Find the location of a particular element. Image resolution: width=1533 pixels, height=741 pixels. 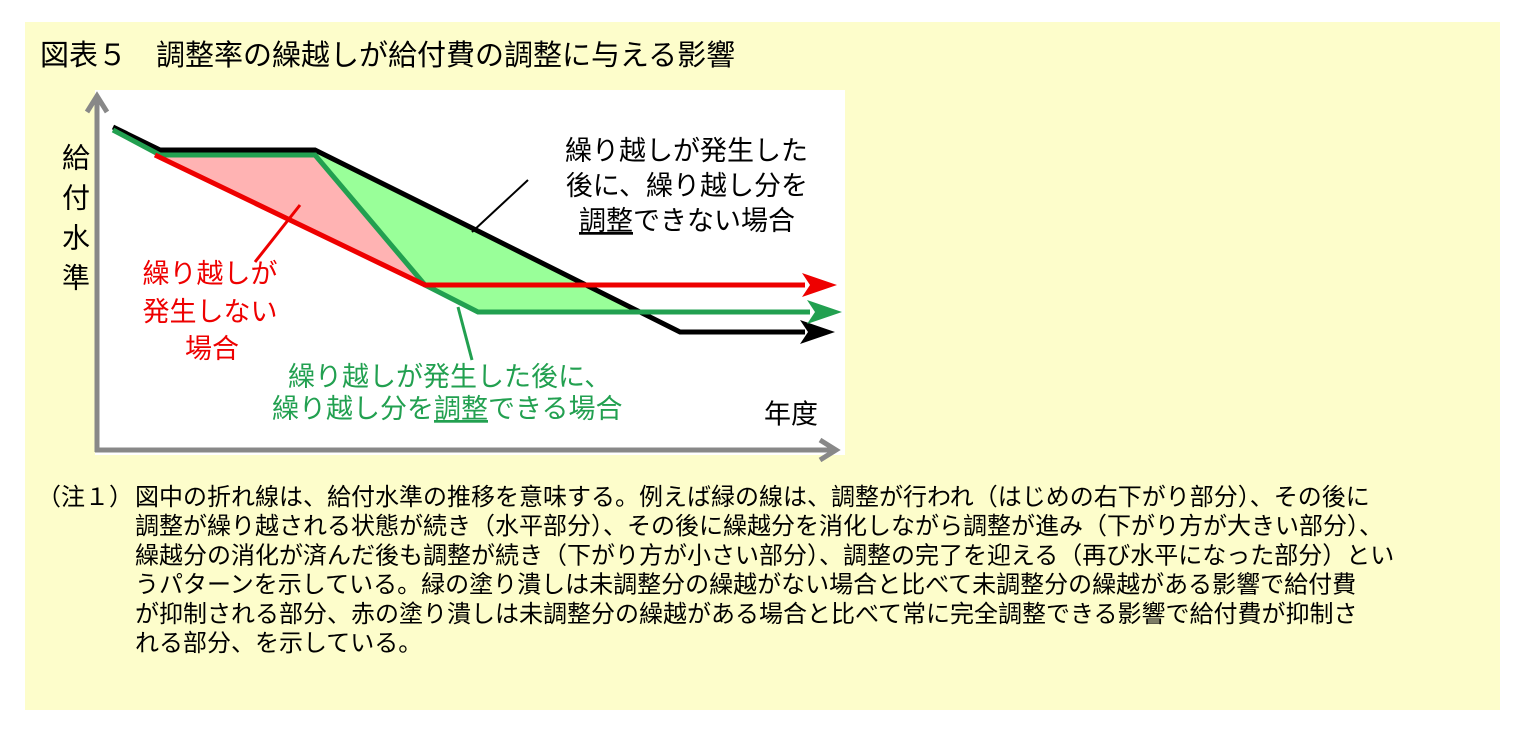

black-label-line: 後に、繰り越し分を is located at coordinates (687, 186).